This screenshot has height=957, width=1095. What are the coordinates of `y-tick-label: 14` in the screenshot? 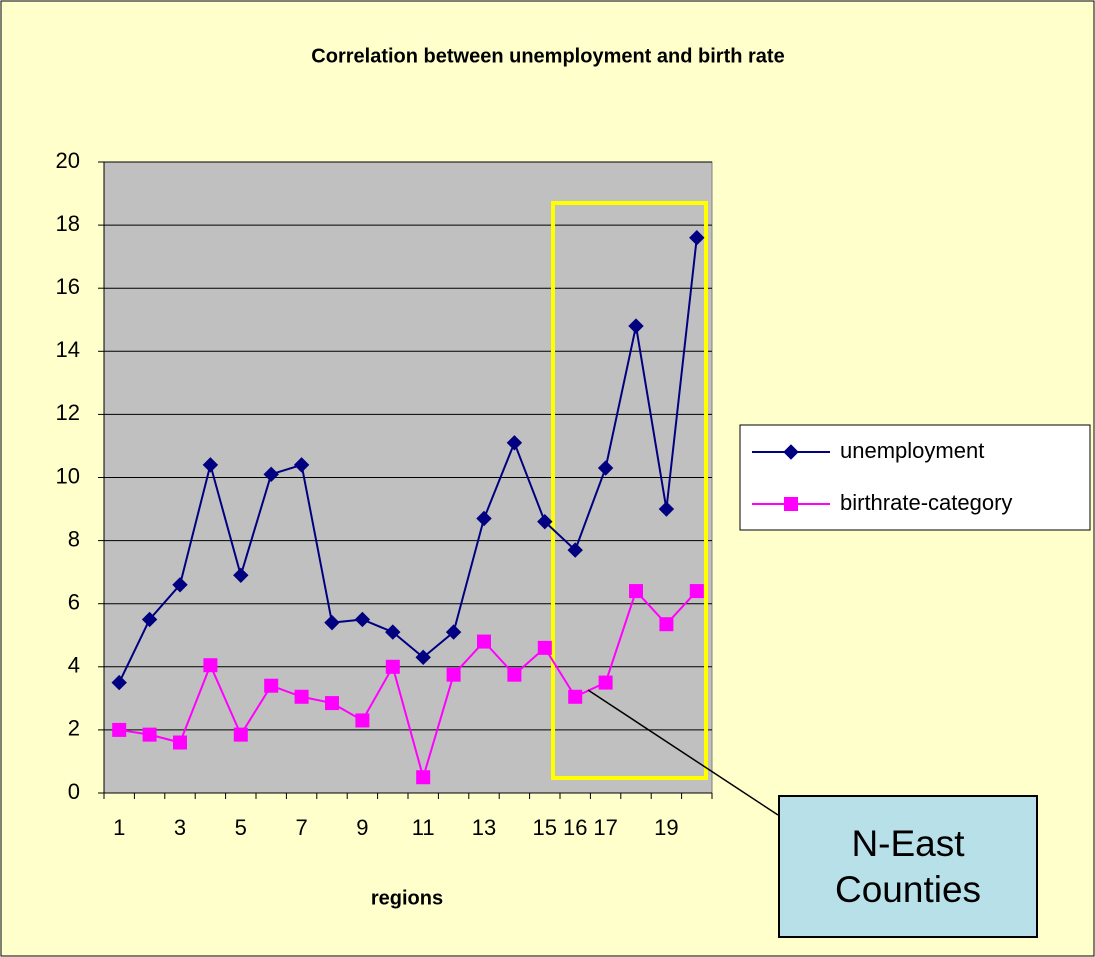 It's located at (68, 349).